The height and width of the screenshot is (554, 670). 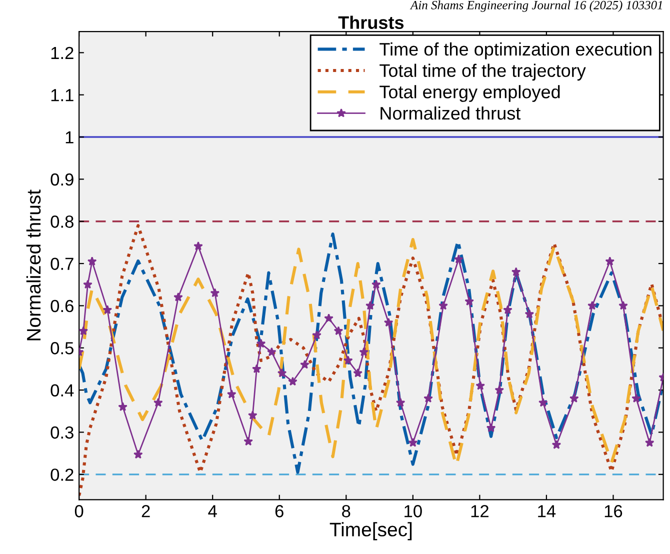 What do you see at coordinates (62, 474) in the screenshot?
I see `y-tick-label: 0.2` at bounding box center [62, 474].